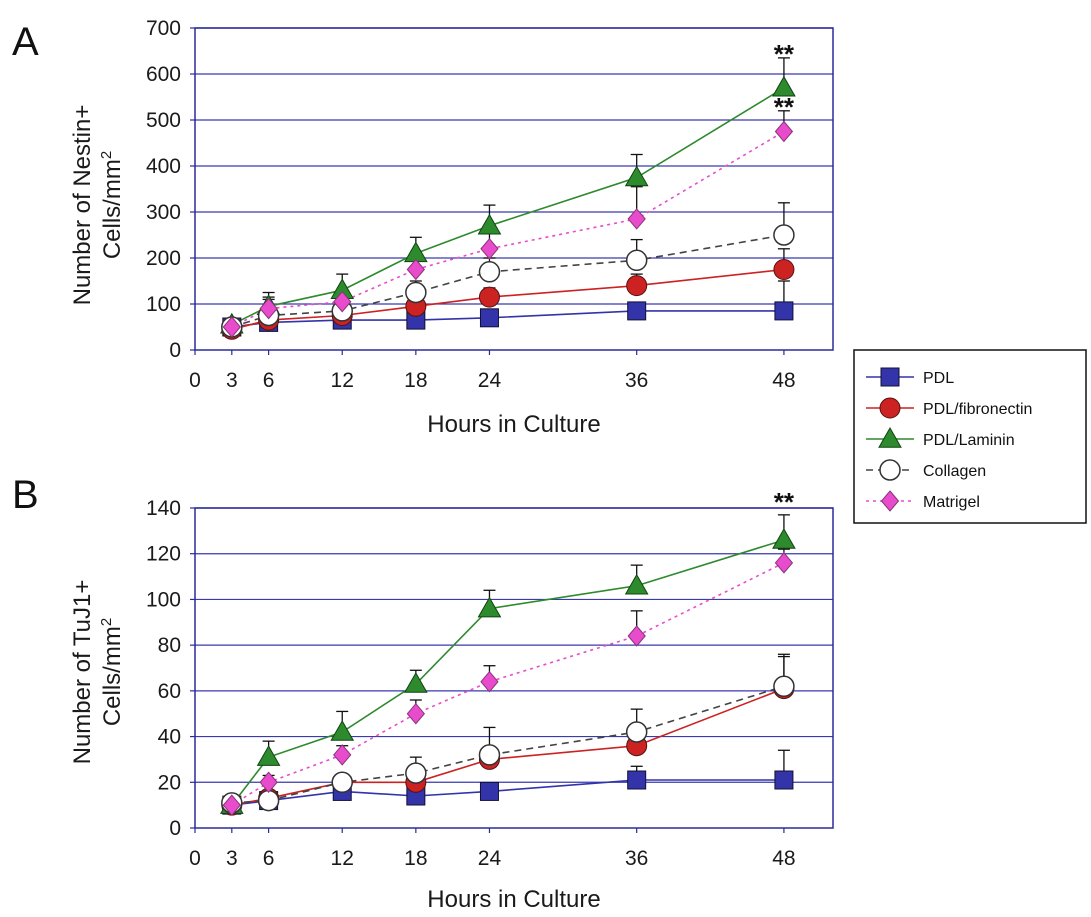  I want to click on panel-b-ylabel-line1: Number of TuJ1+, so click(82, 672).